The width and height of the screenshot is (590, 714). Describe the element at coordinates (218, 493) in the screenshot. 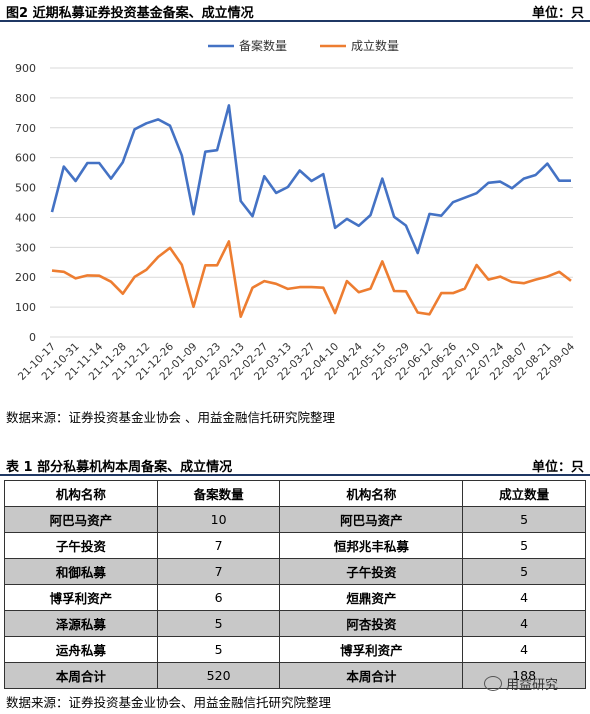

I see `header-filing-count: 备案数量` at that location.